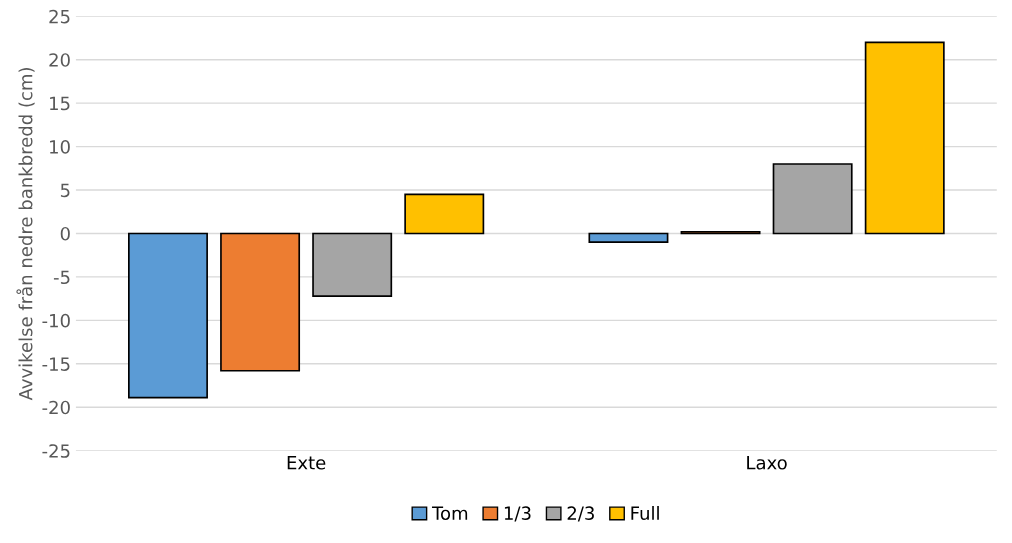 This screenshot has height=543, width=1012. Describe the element at coordinates (767, 463) in the screenshot. I see `x-tick-label: Laxo` at that location.